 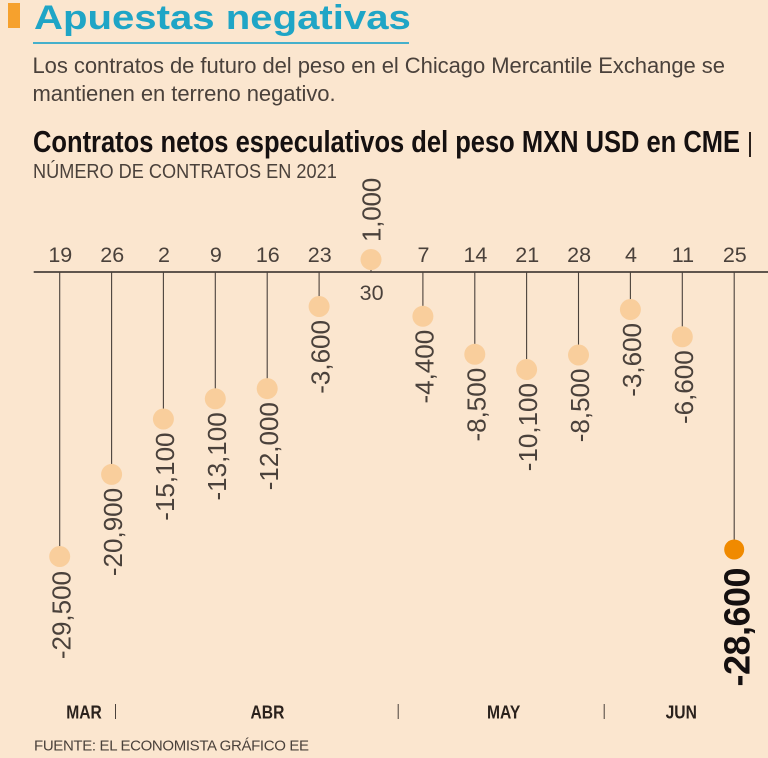 What do you see at coordinates (631, 255) in the screenshot?
I see `svg-text: 4` at bounding box center [631, 255].